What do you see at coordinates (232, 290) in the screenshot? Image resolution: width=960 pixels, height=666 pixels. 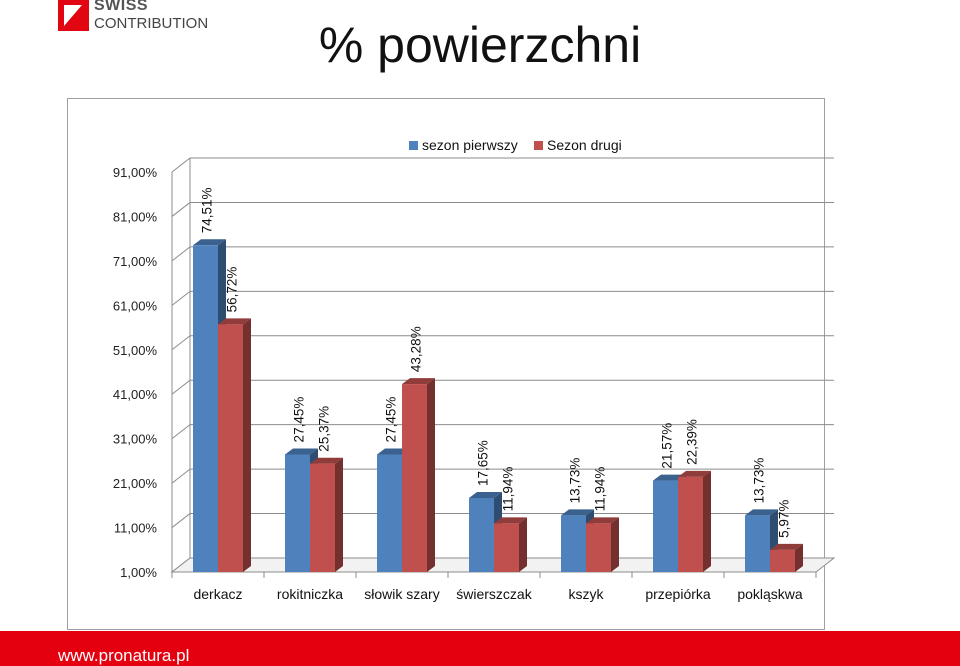 I see `data-label: 56,72%` at bounding box center [232, 290].